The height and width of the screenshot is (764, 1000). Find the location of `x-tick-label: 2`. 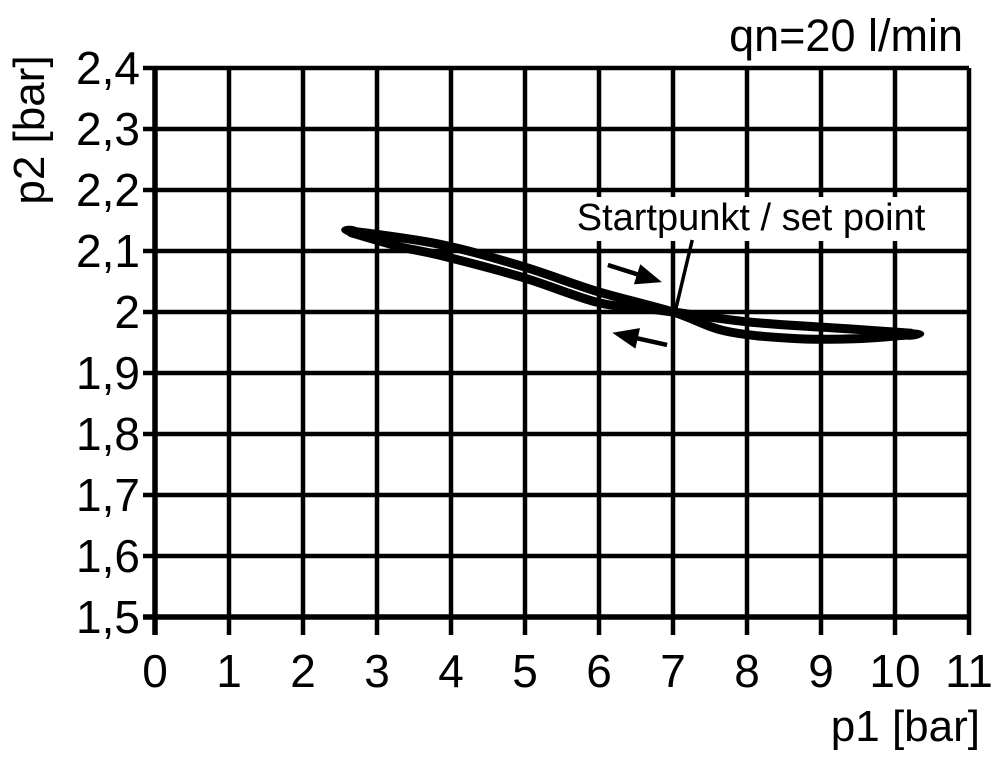

x-tick-label: 2 is located at coordinates (303, 671).